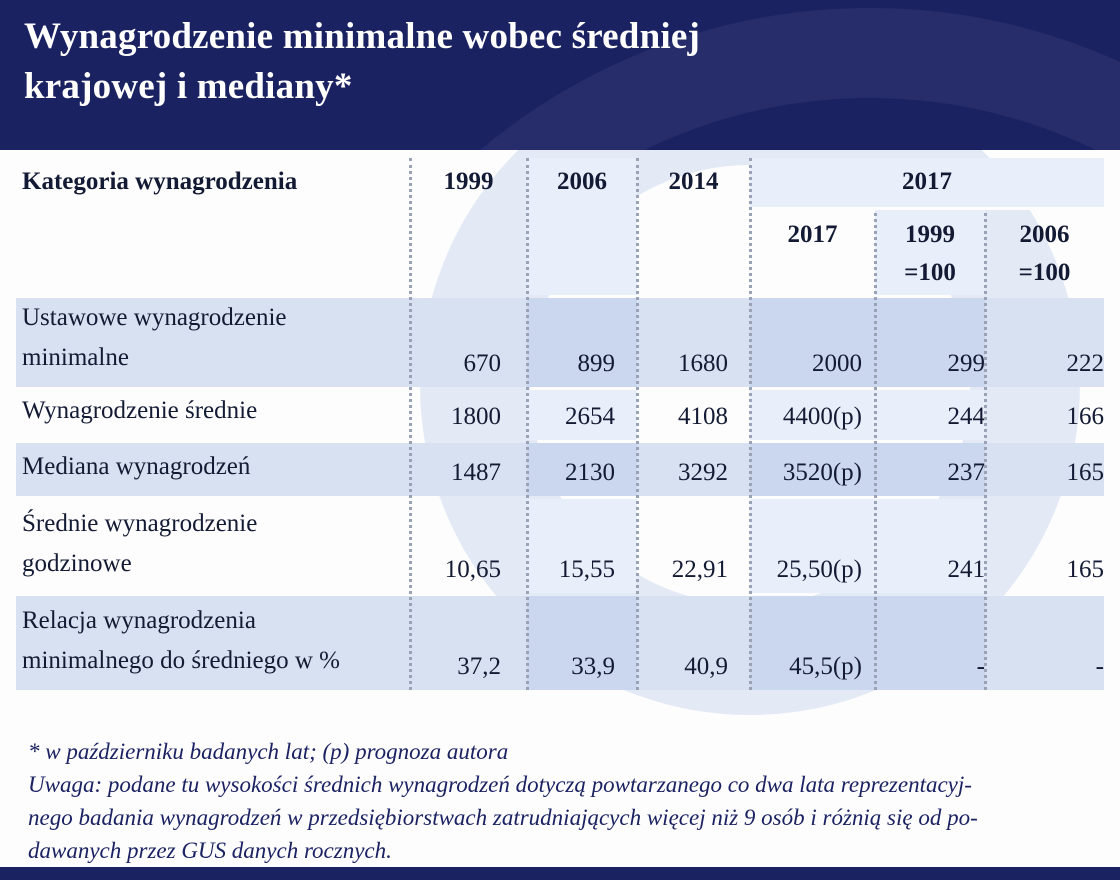 The height and width of the screenshot is (880, 1120). I want to click on cell-2017: 4400(p), so click(812, 415).